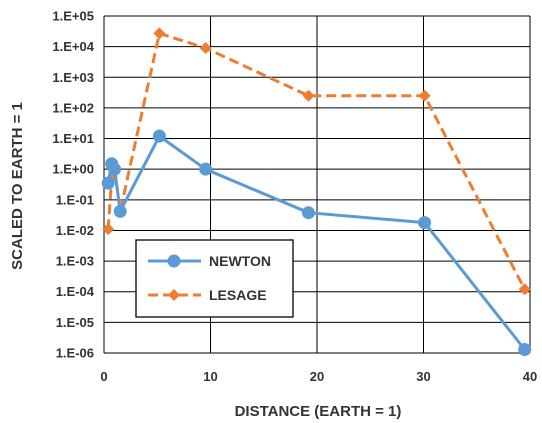  I want to click on y-tick-label: 1.E+00, so click(73, 169).